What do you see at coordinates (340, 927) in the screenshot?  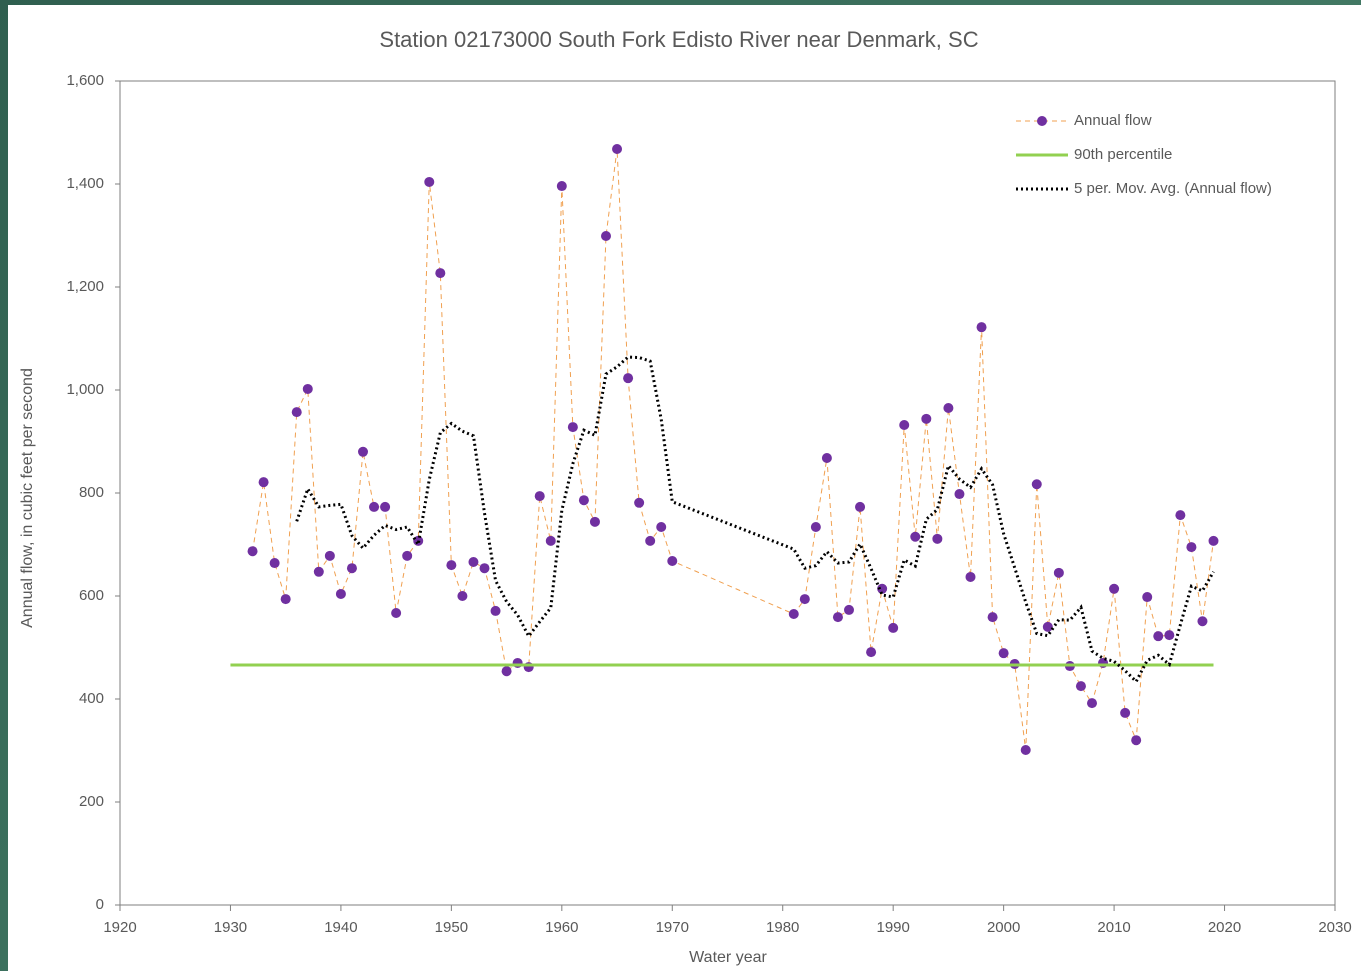 I see `x-tick-label: 1940` at bounding box center [340, 927].